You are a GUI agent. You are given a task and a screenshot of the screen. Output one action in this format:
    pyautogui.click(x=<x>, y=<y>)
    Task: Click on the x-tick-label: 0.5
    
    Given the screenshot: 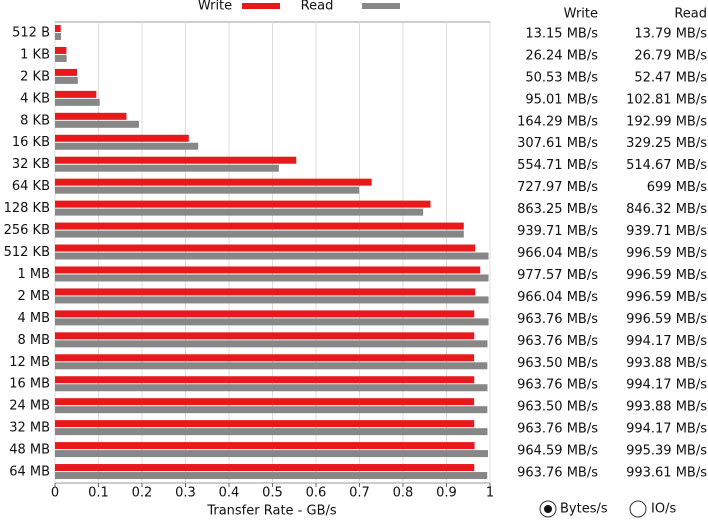 What is the action you would take?
    pyautogui.click(x=272, y=493)
    